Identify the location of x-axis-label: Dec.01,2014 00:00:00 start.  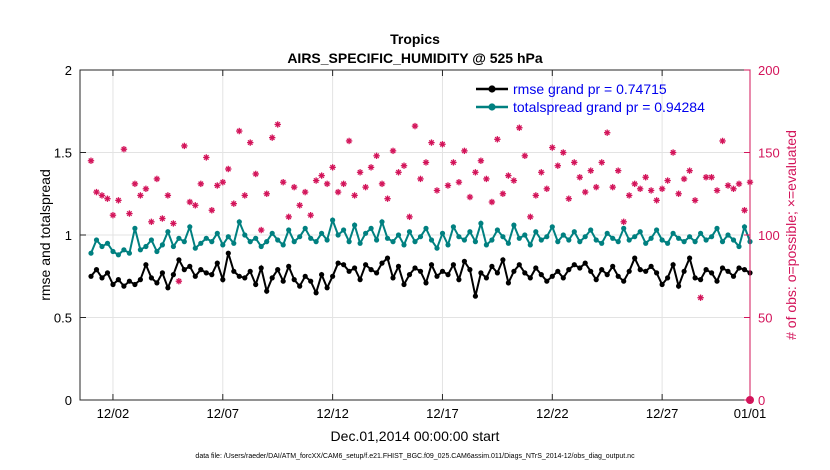
(415, 436).